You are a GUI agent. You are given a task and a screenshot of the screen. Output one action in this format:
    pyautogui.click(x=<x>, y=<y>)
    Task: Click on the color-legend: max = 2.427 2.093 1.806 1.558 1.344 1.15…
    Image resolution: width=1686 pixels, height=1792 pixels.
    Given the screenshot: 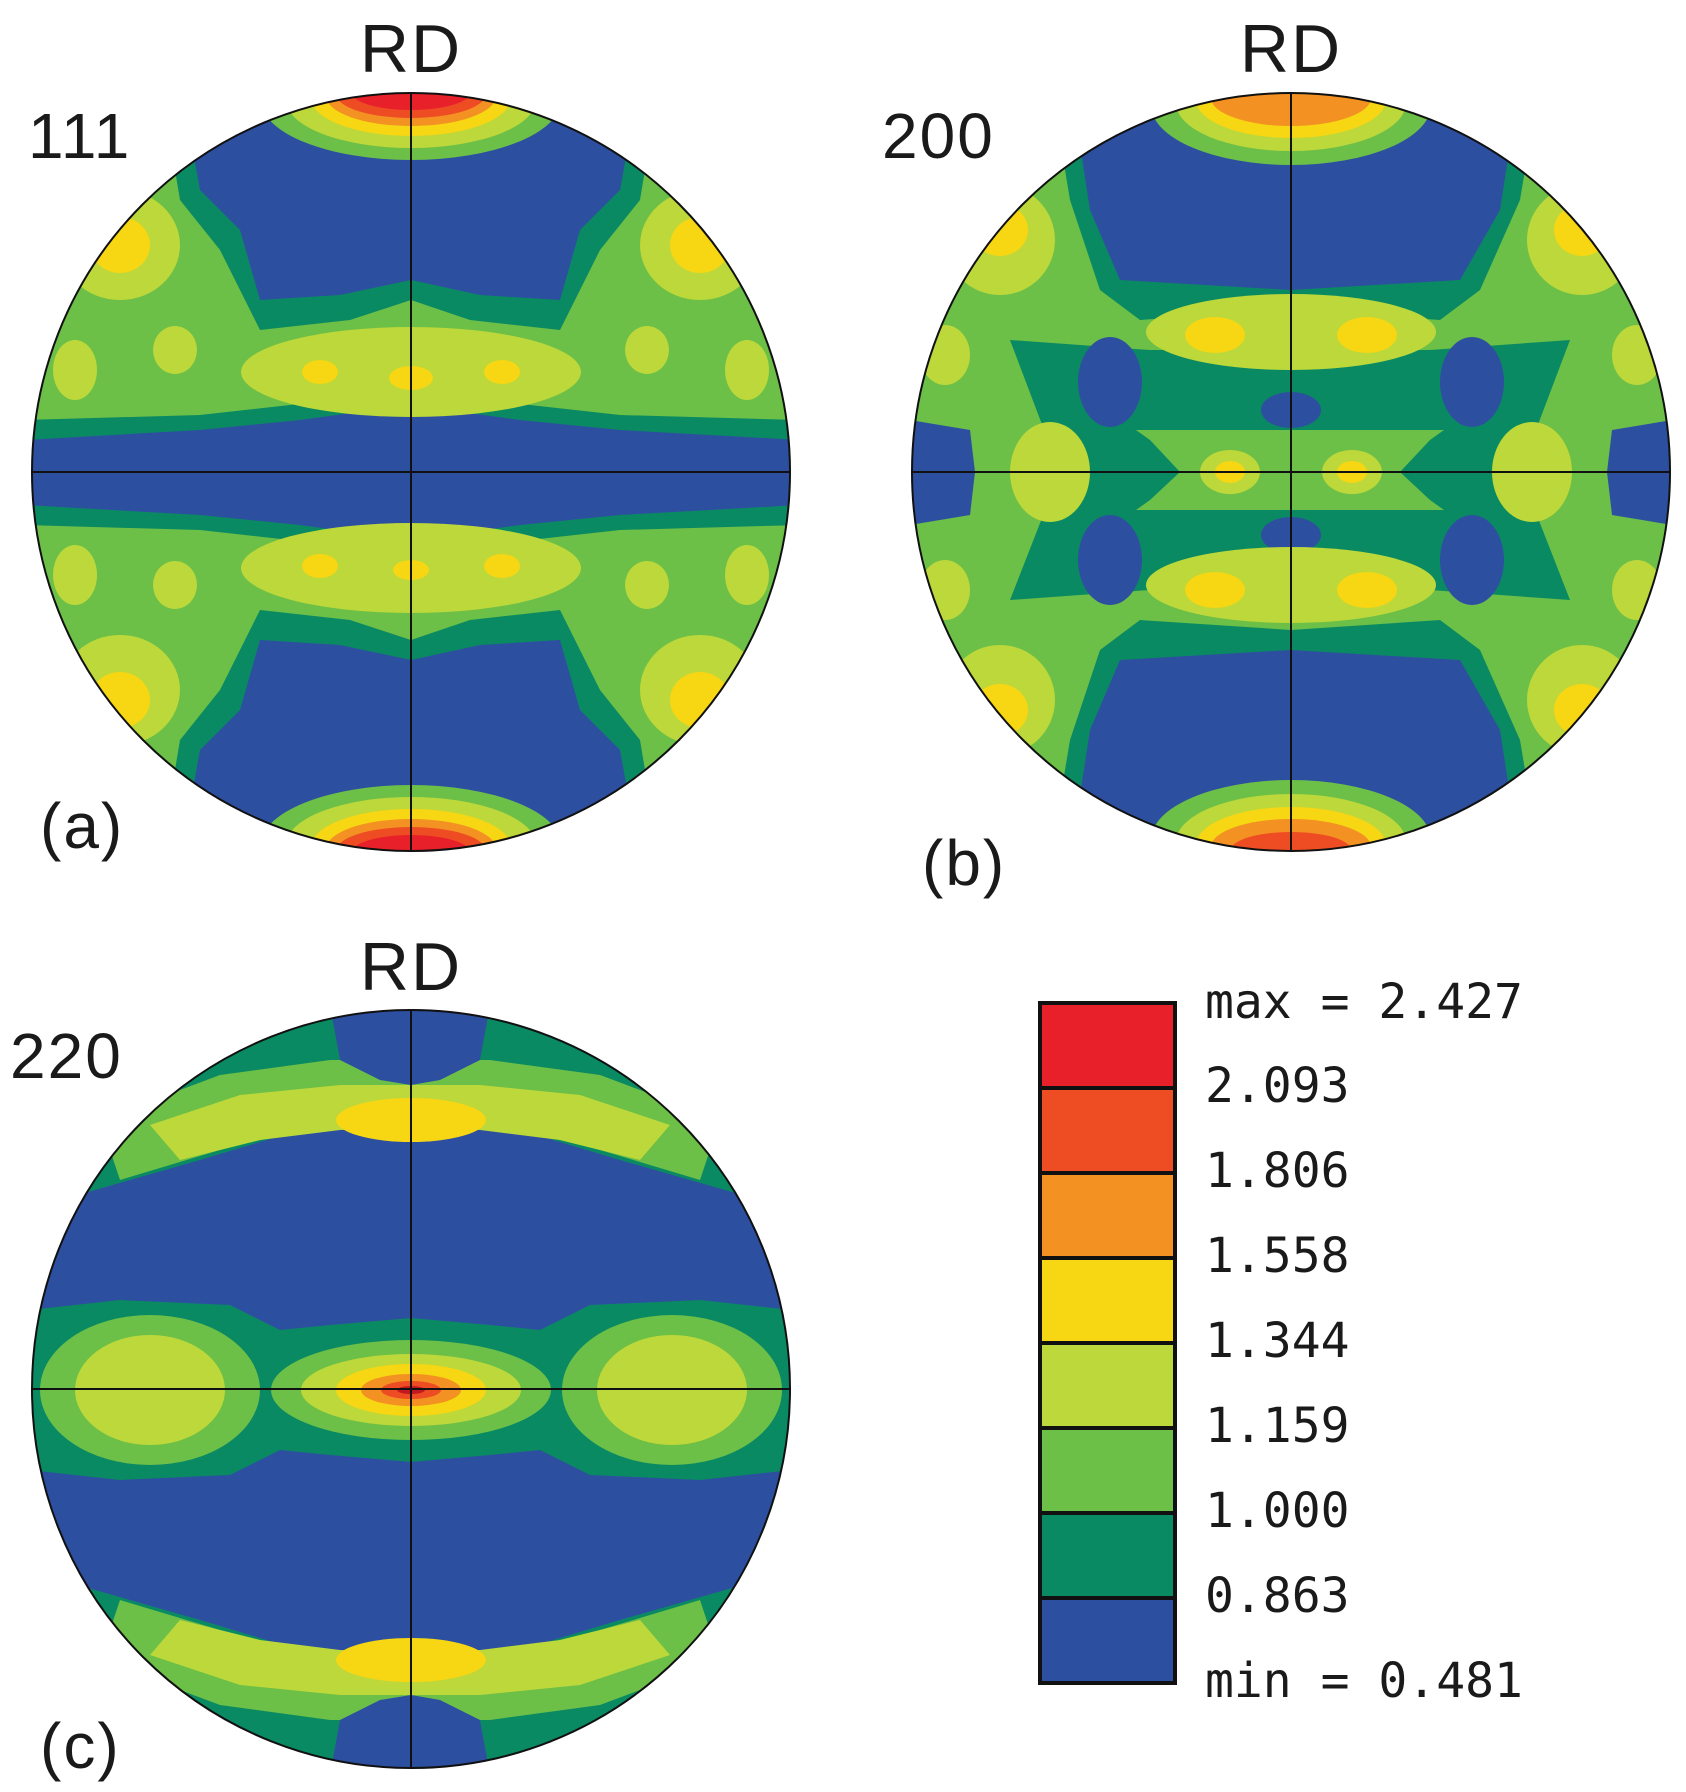 What is the action you would take?
    pyautogui.click(x=1280, y=1341)
    